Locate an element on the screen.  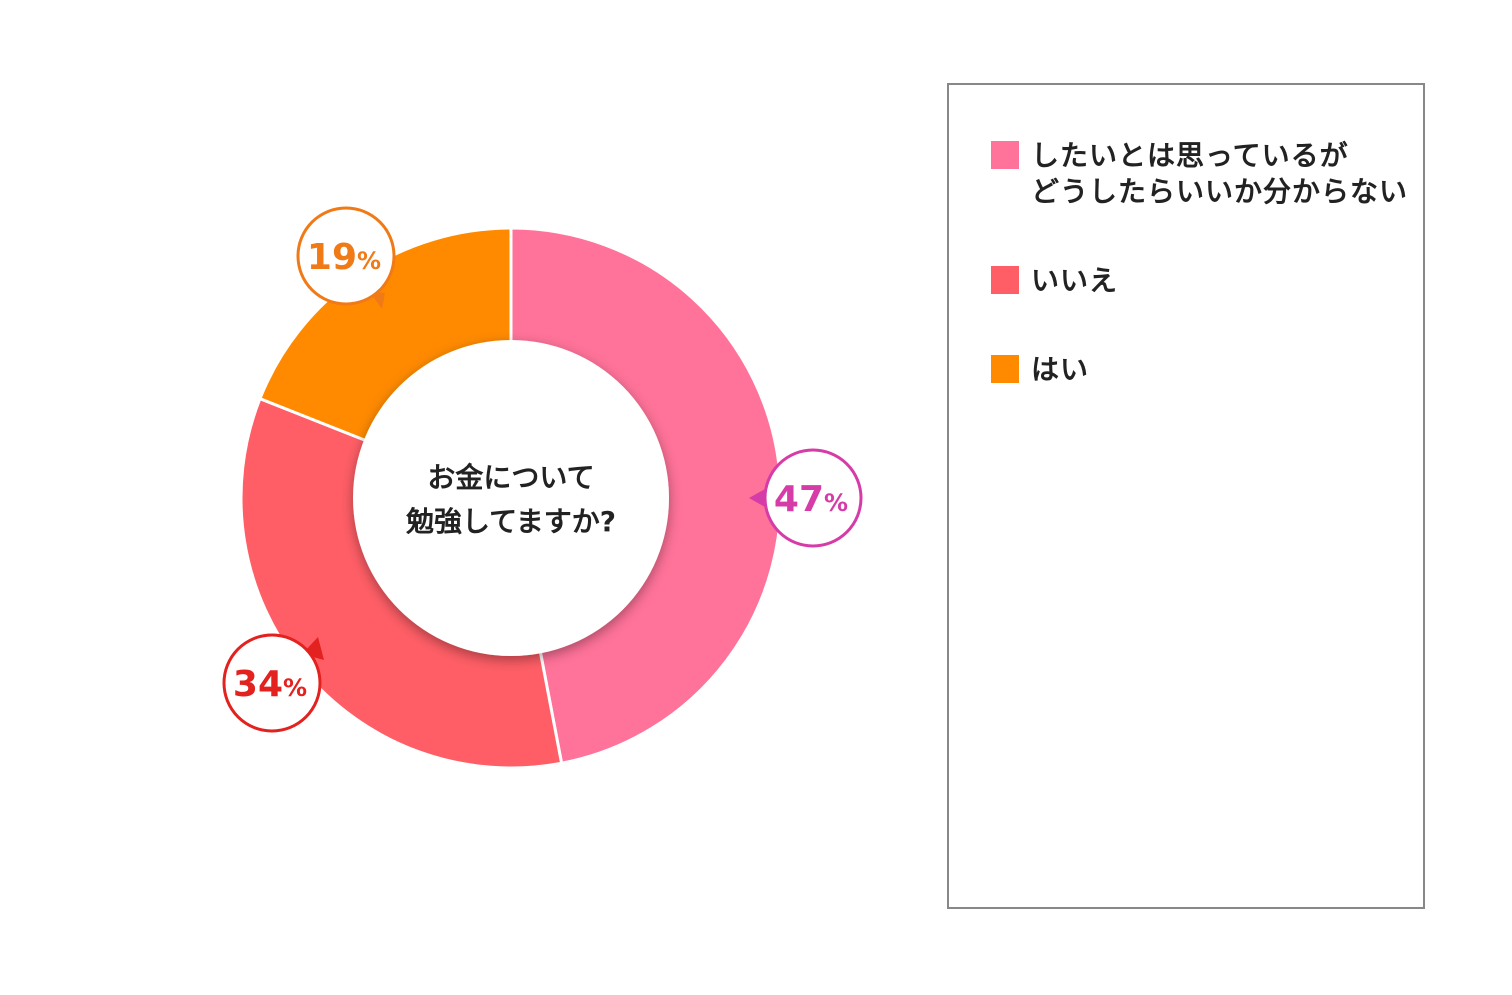
legend-label: はい is located at coordinates (1060, 369).